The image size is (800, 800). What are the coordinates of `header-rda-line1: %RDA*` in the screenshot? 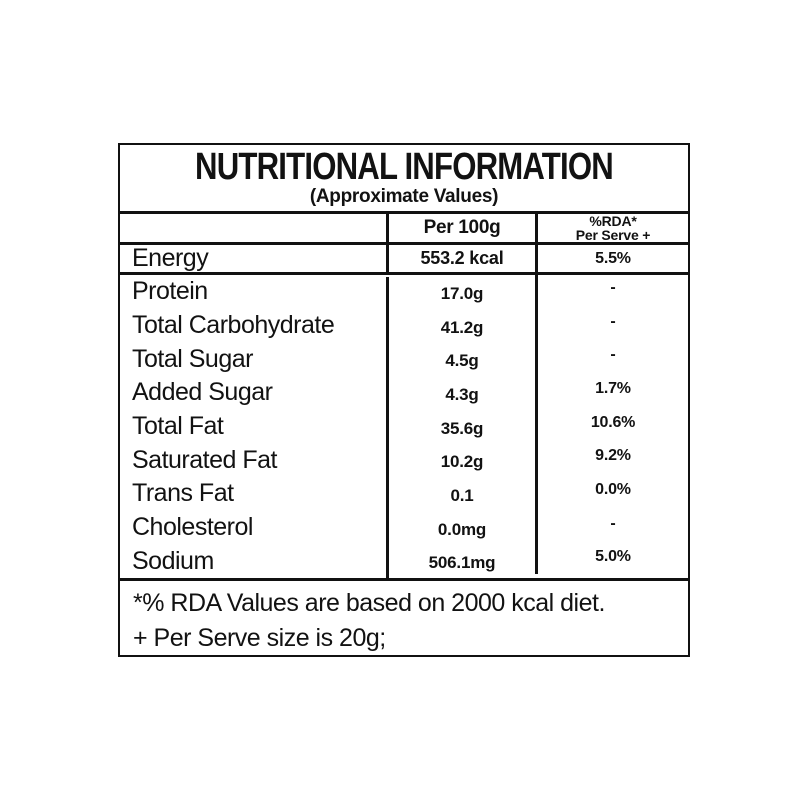 It's located at (613, 221).